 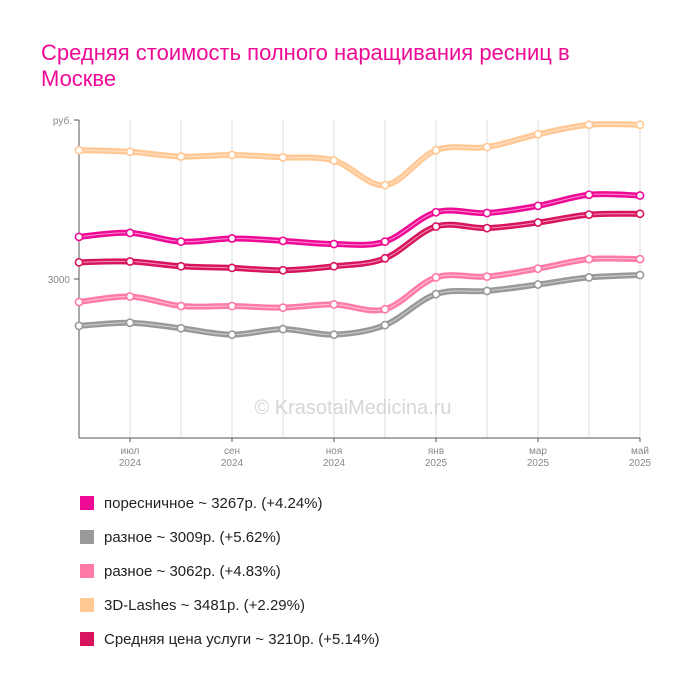 I want to click on legend-label: поресничное ~ 3267р. (+4.24%), so click(x=213, y=503).